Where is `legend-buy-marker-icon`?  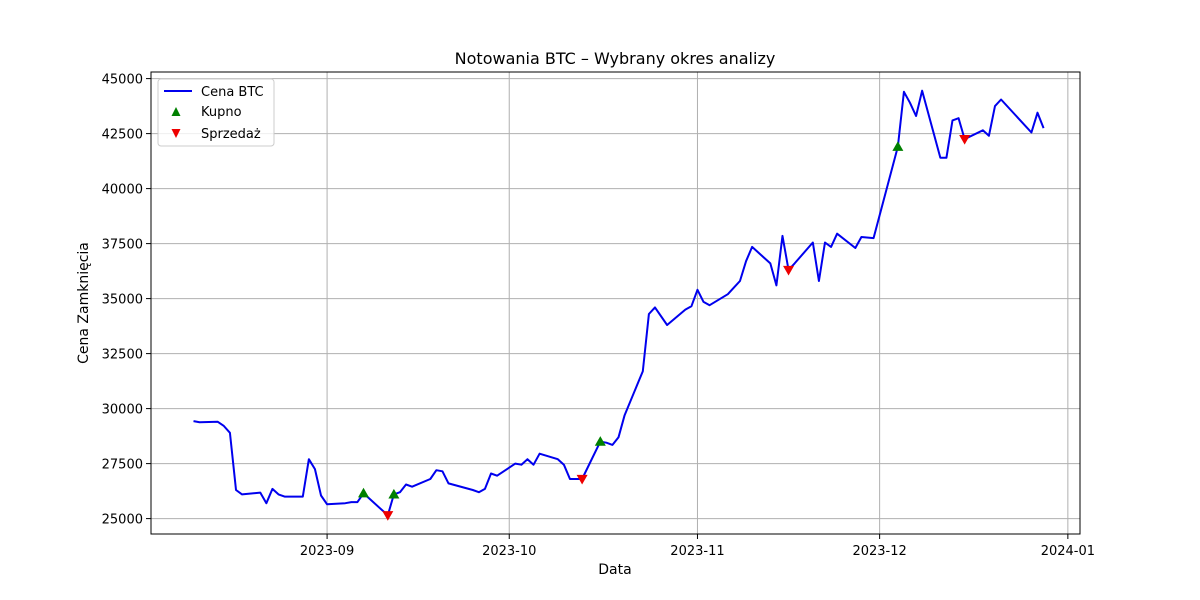
legend-buy-marker-icon is located at coordinates (176, 111).